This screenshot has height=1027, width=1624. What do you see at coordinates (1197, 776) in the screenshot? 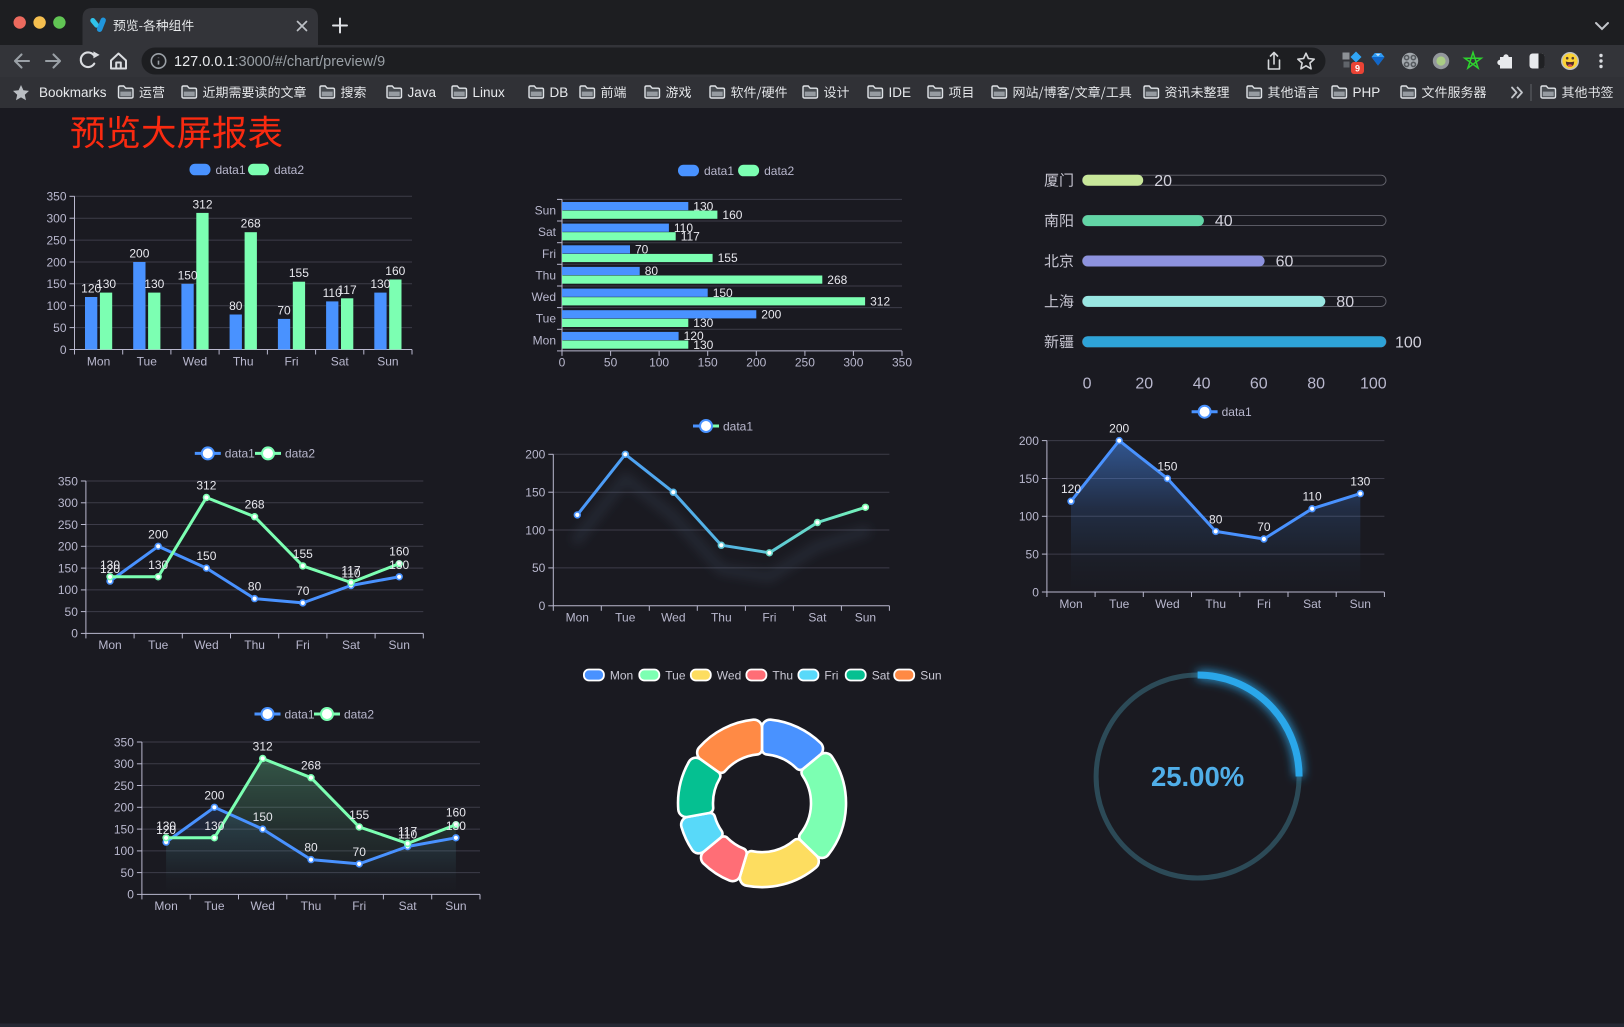
I see `svg-text: 25.00%` at bounding box center [1197, 776].